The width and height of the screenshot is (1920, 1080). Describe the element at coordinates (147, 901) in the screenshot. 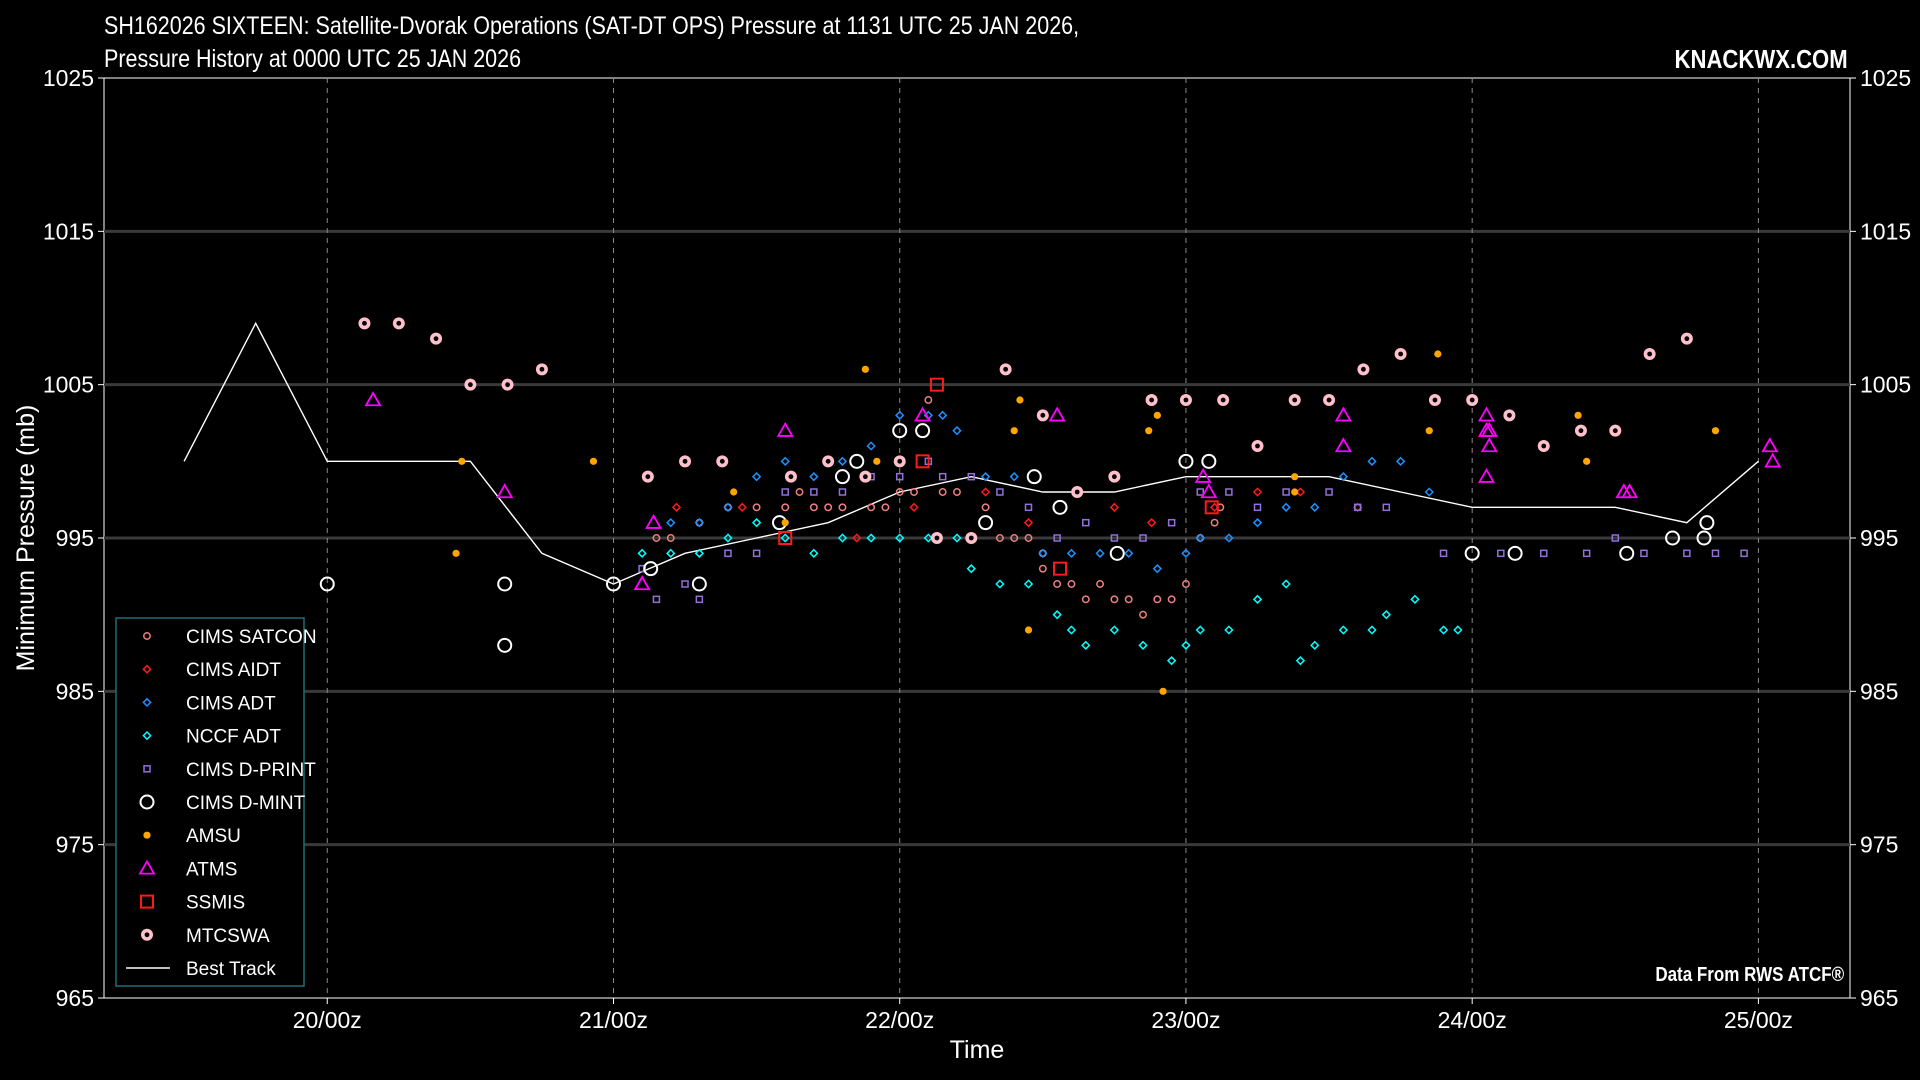

I see `legend-marker-ssmis` at that location.